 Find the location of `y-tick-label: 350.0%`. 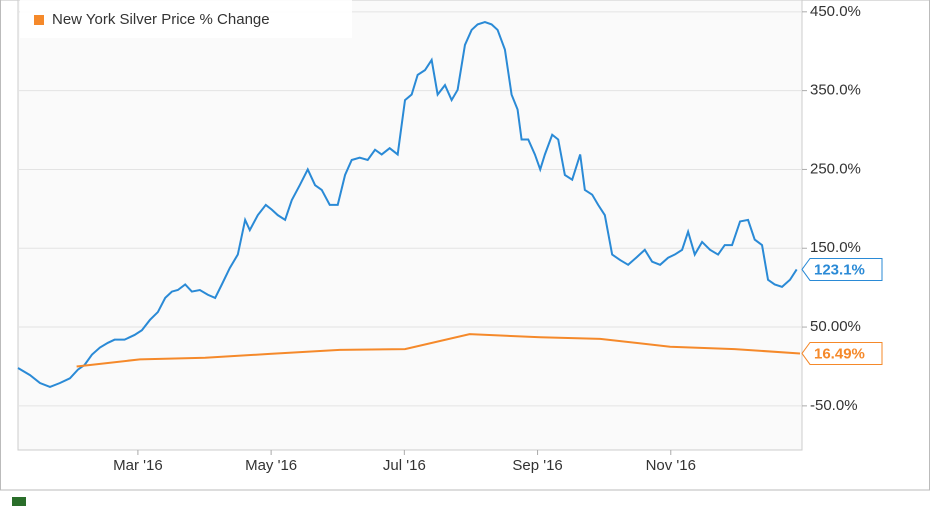

y-tick-label: 350.0% is located at coordinates (835, 90).